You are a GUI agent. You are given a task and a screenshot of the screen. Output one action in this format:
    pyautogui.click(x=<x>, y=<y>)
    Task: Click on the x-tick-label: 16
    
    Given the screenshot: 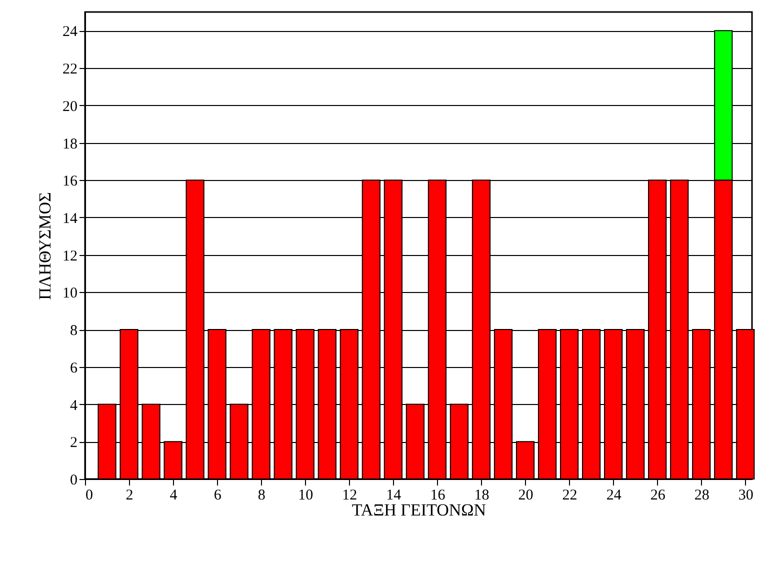 What is the action you would take?
    pyautogui.click(x=438, y=496)
    